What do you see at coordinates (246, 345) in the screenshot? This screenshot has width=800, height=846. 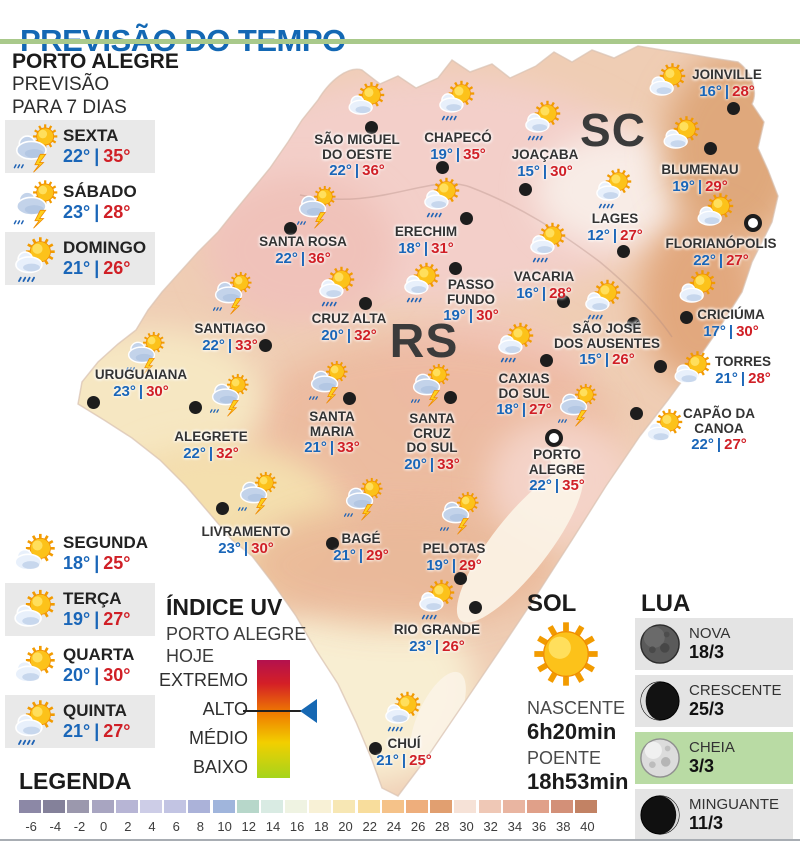 I see `temp-max: 33°` at bounding box center [246, 345].